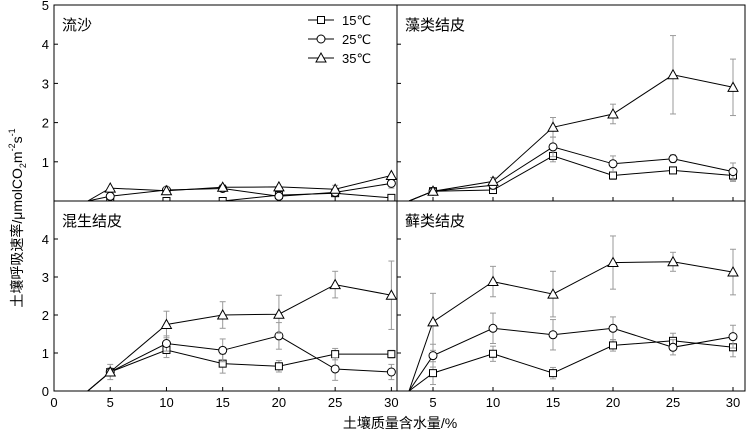 The width and height of the screenshot is (750, 433). Describe the element at coordinates (400, 423) in the screenshot. I see `x-axis-title: 土壤质量含水量/%` at that location.